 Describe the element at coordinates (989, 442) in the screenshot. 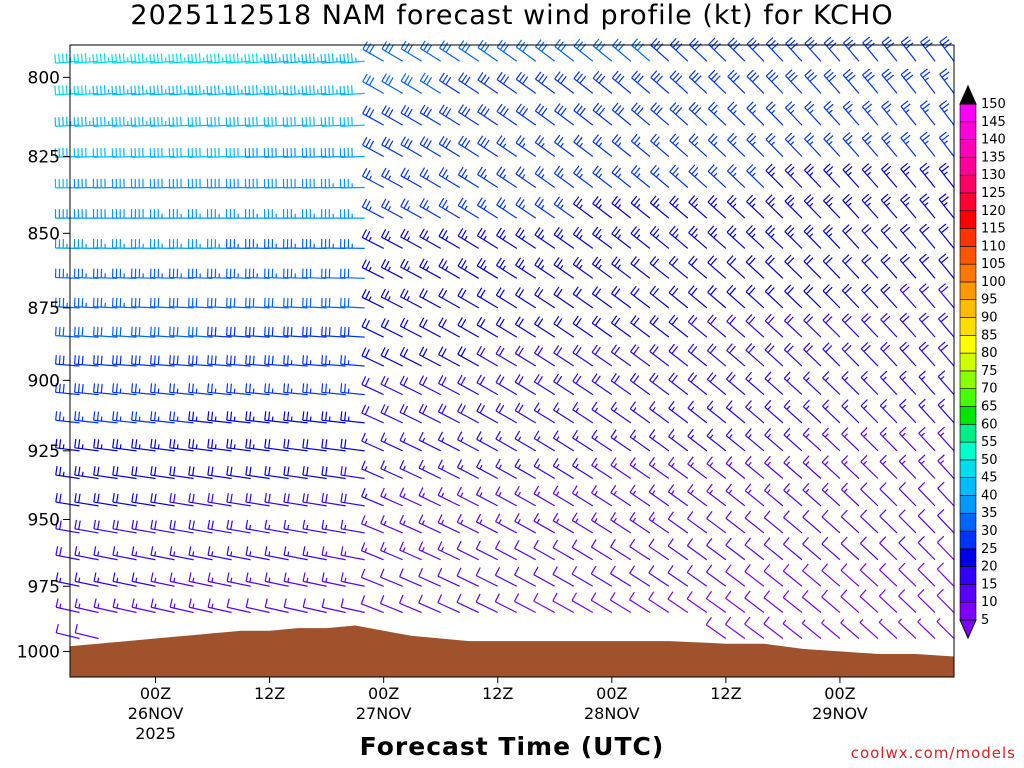

I see `colorbar-label: 55` at that location.